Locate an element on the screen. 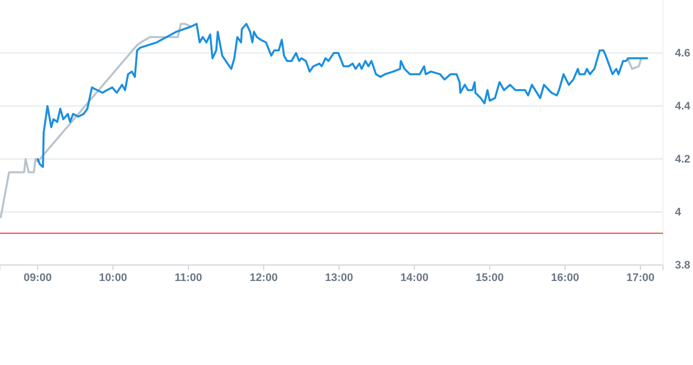 The image size is (693, 365). y-tick-label: 4.4 is located at coordinates (683, 106).